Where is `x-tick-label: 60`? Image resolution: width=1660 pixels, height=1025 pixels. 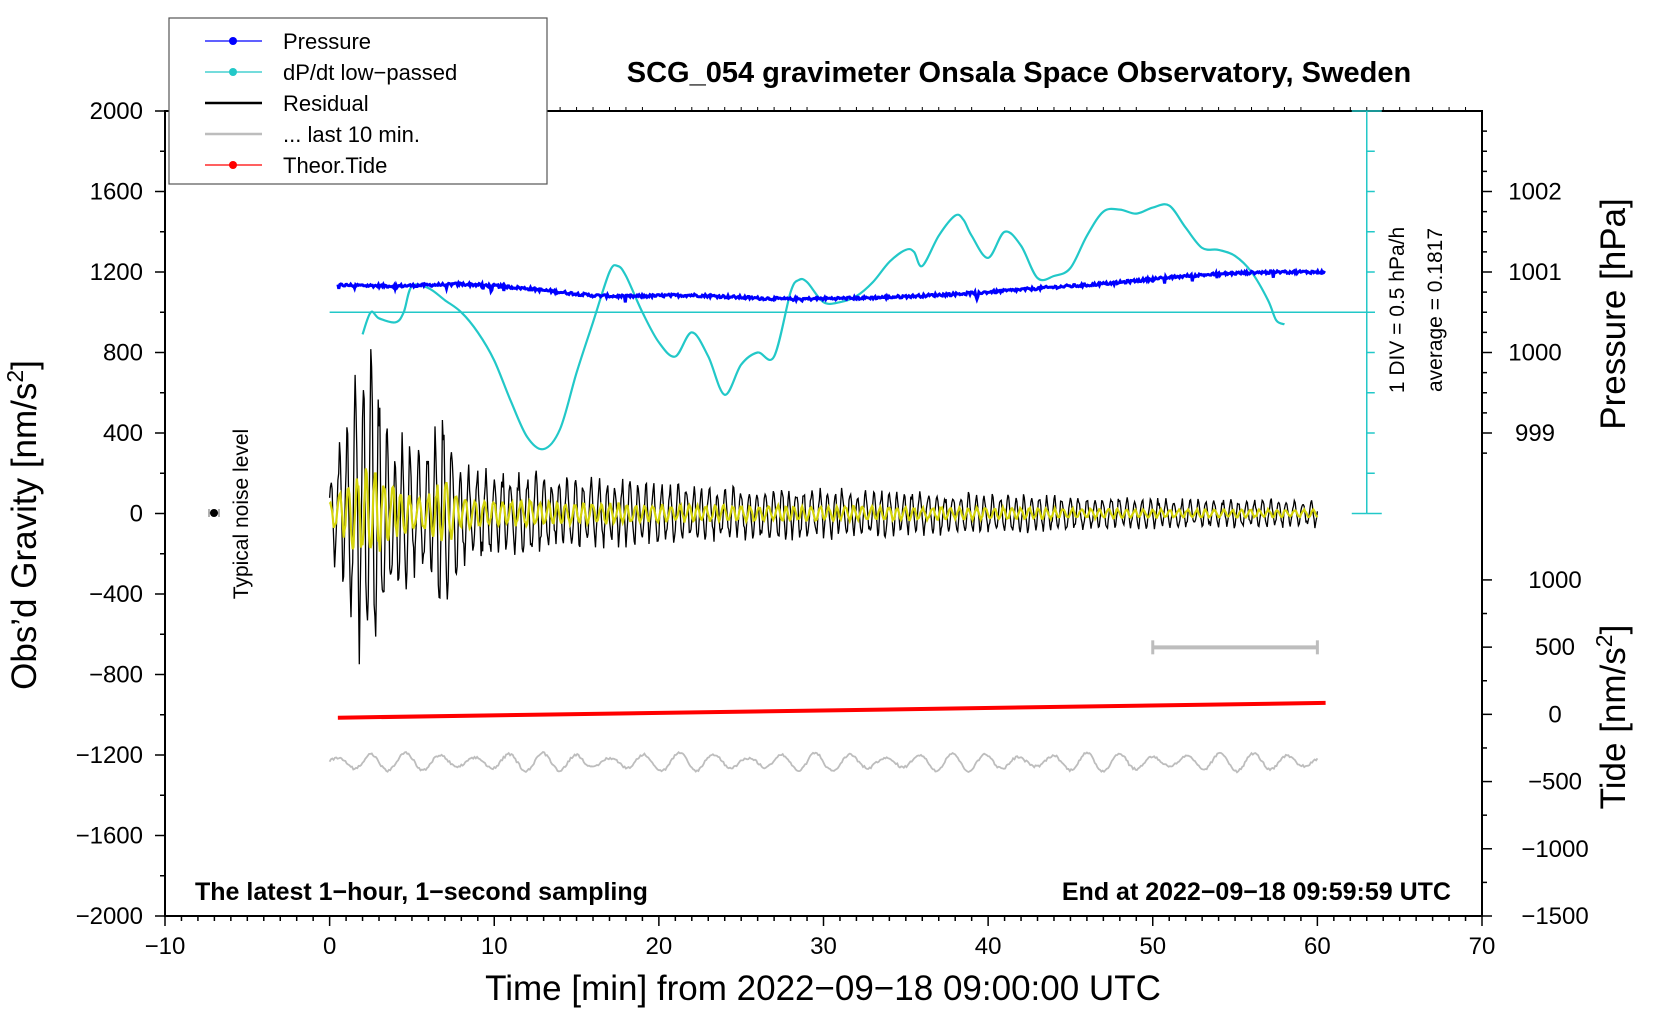
x-tick-label: 60 is located at coordinates (1317, 946).